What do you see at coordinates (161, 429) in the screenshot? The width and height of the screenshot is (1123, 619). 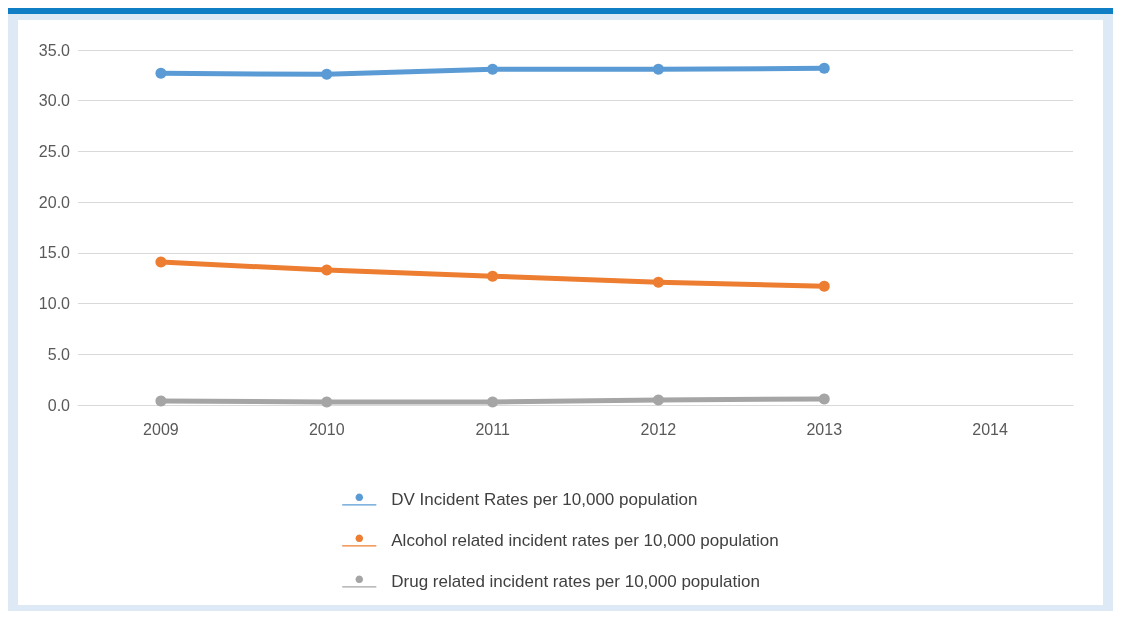 I see `x-tick-label: 2009` at bounding box center [161, 429].